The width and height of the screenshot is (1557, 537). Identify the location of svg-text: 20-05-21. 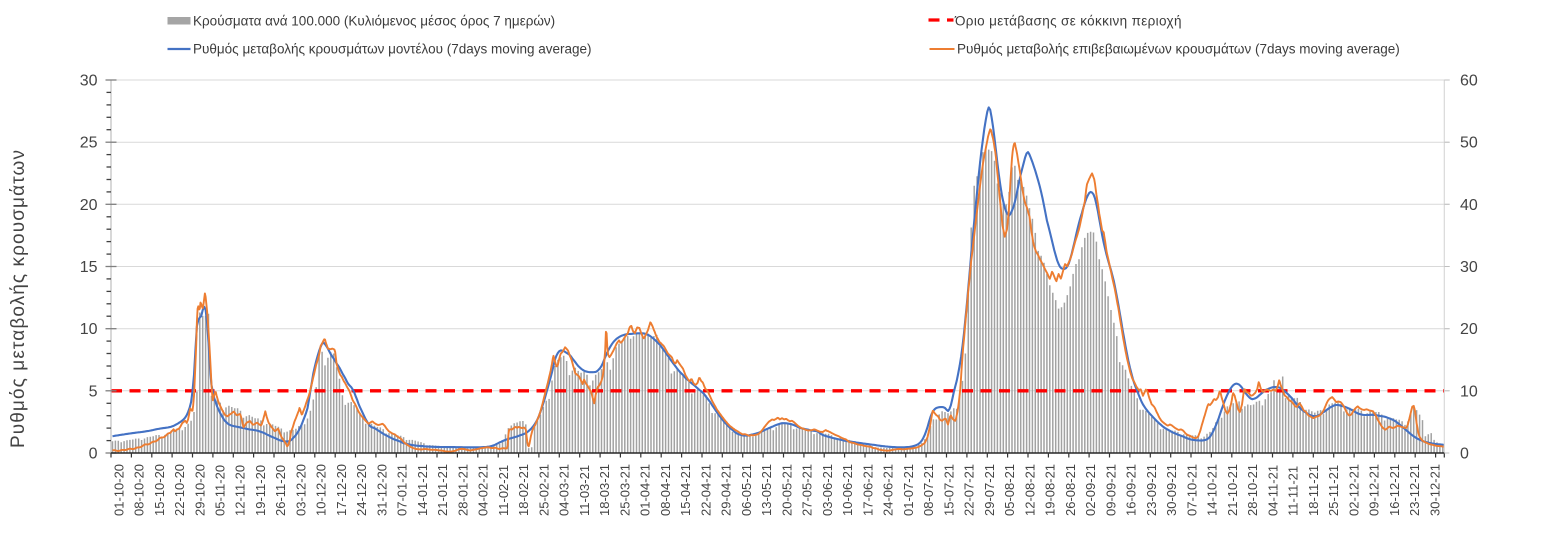
(786, 490).